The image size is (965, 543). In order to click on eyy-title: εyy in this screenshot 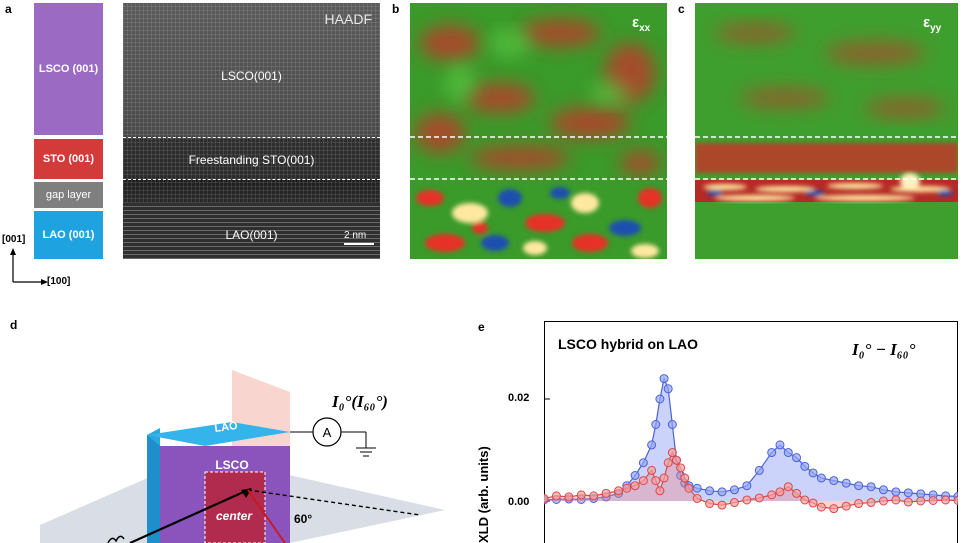, I will do `click(932, 24)`.